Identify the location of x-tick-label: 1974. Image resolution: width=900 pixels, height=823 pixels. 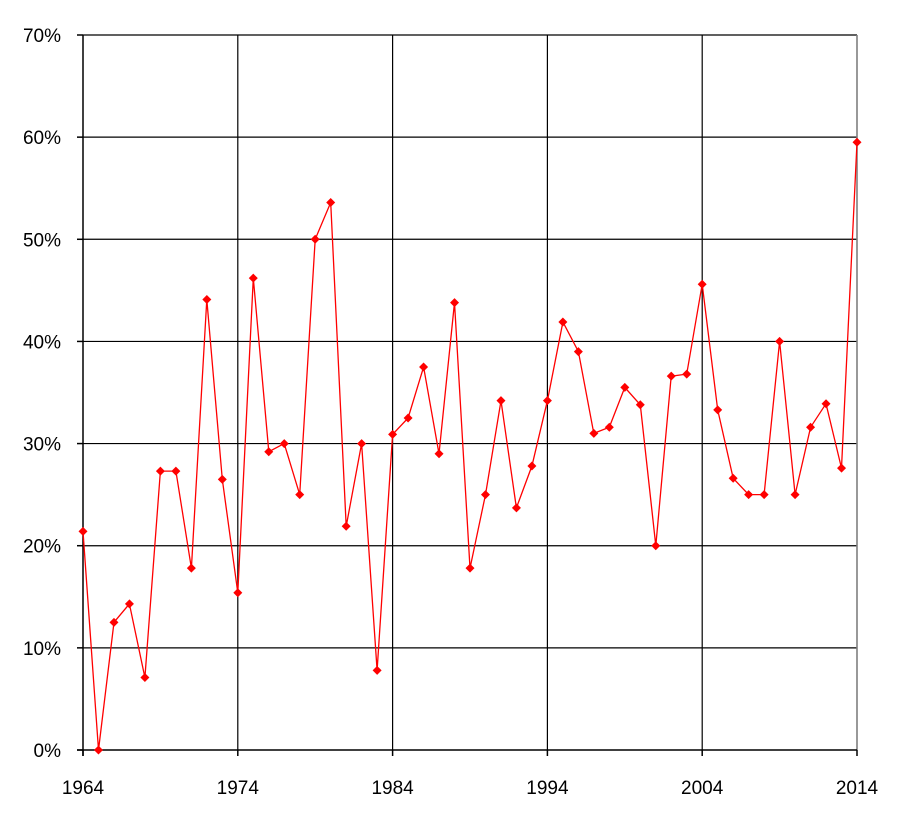
(238, 788).